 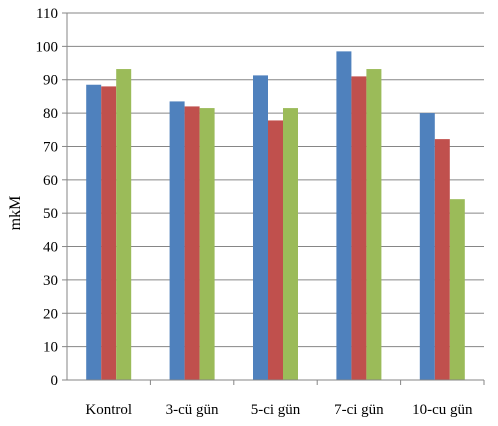 What do you see at coordinates (192, 410) in the screenshot?
I see `x-tick-label: 3-cü gün` at bounding box center [192, 410].